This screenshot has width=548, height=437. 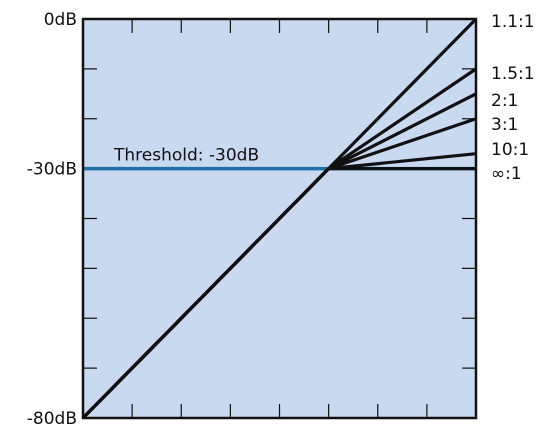 I want to click on ratio-label: 1.1:1, so click(x=513, y=22).